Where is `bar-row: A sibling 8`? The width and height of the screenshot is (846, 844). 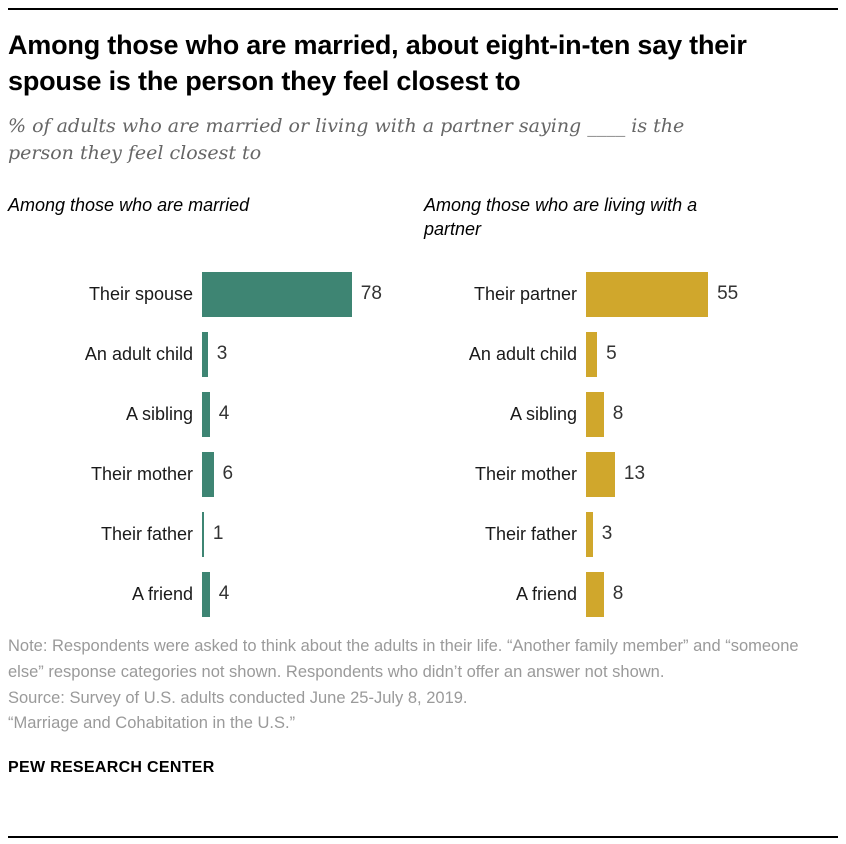
bar-row: A sibling 8 is located at coordinates (631, 414).